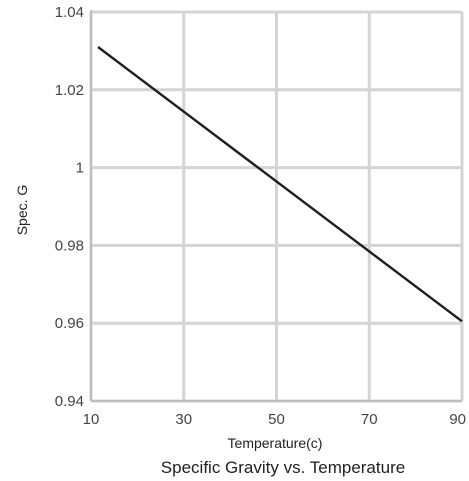 The width and height of the screenshot is (469, 481). What do you see at coordinates (69, 90) in the screenshot?
I see `y-tick-label: 1.02` at bounding box center [69, 90].